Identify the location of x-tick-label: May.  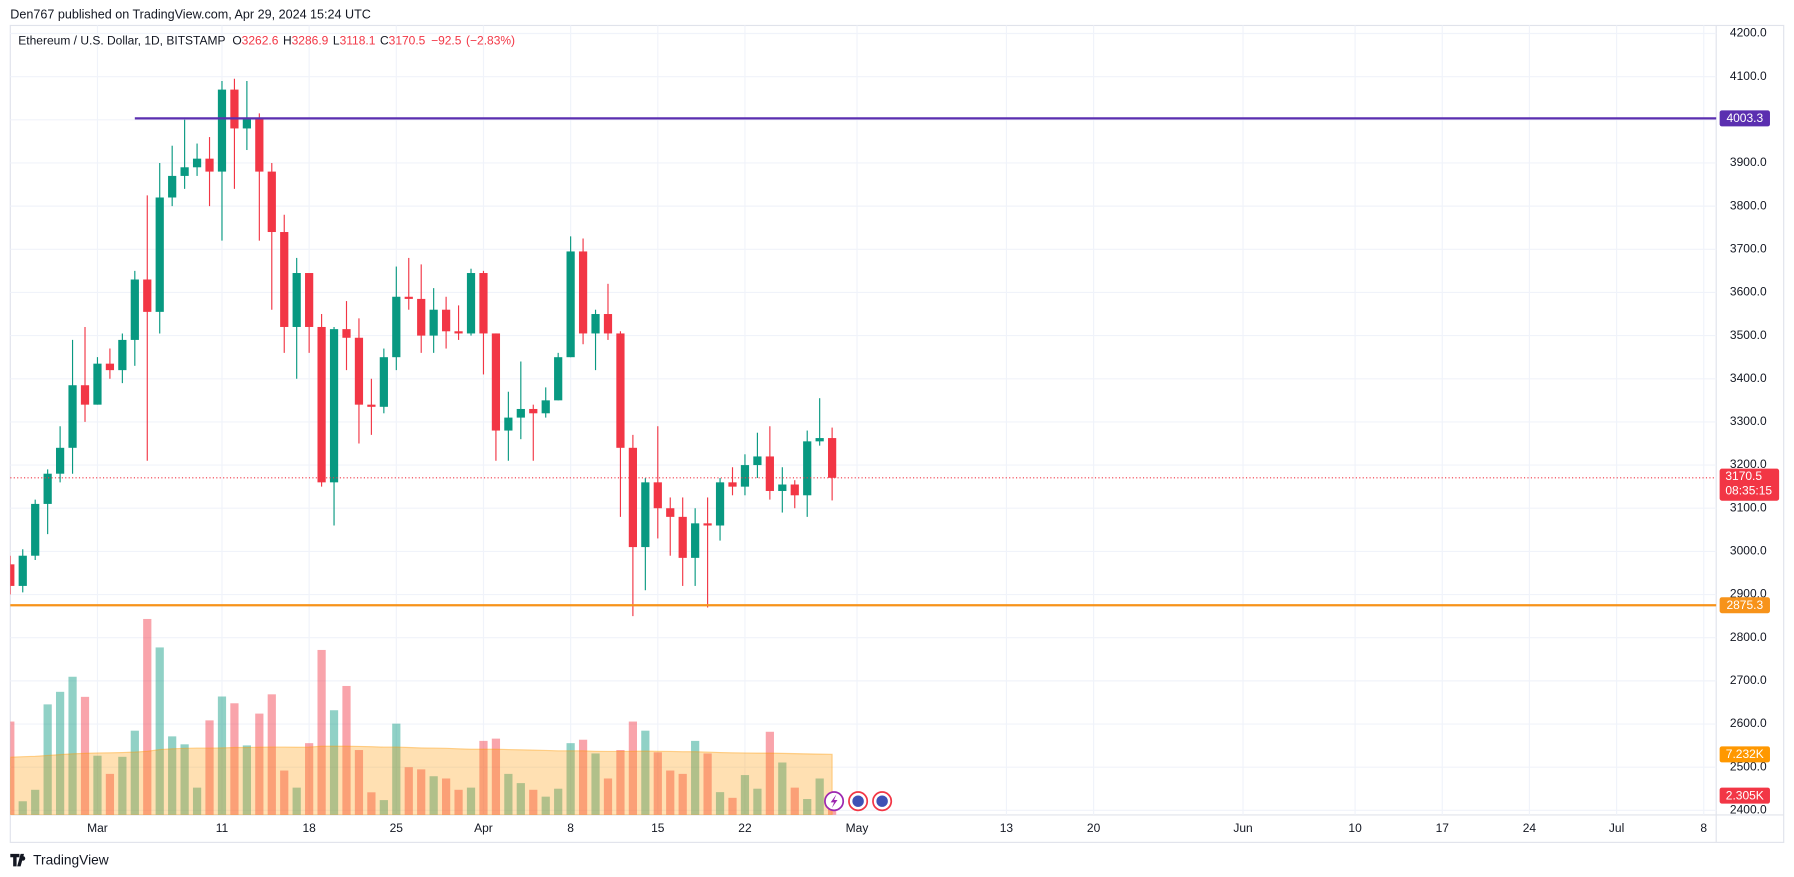
(857, 828).